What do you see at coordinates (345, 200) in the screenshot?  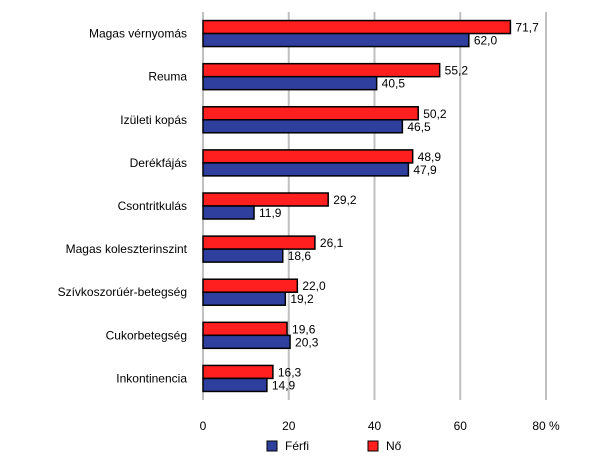 I see `value-label: 29,2` at bounding box center [345, 200].